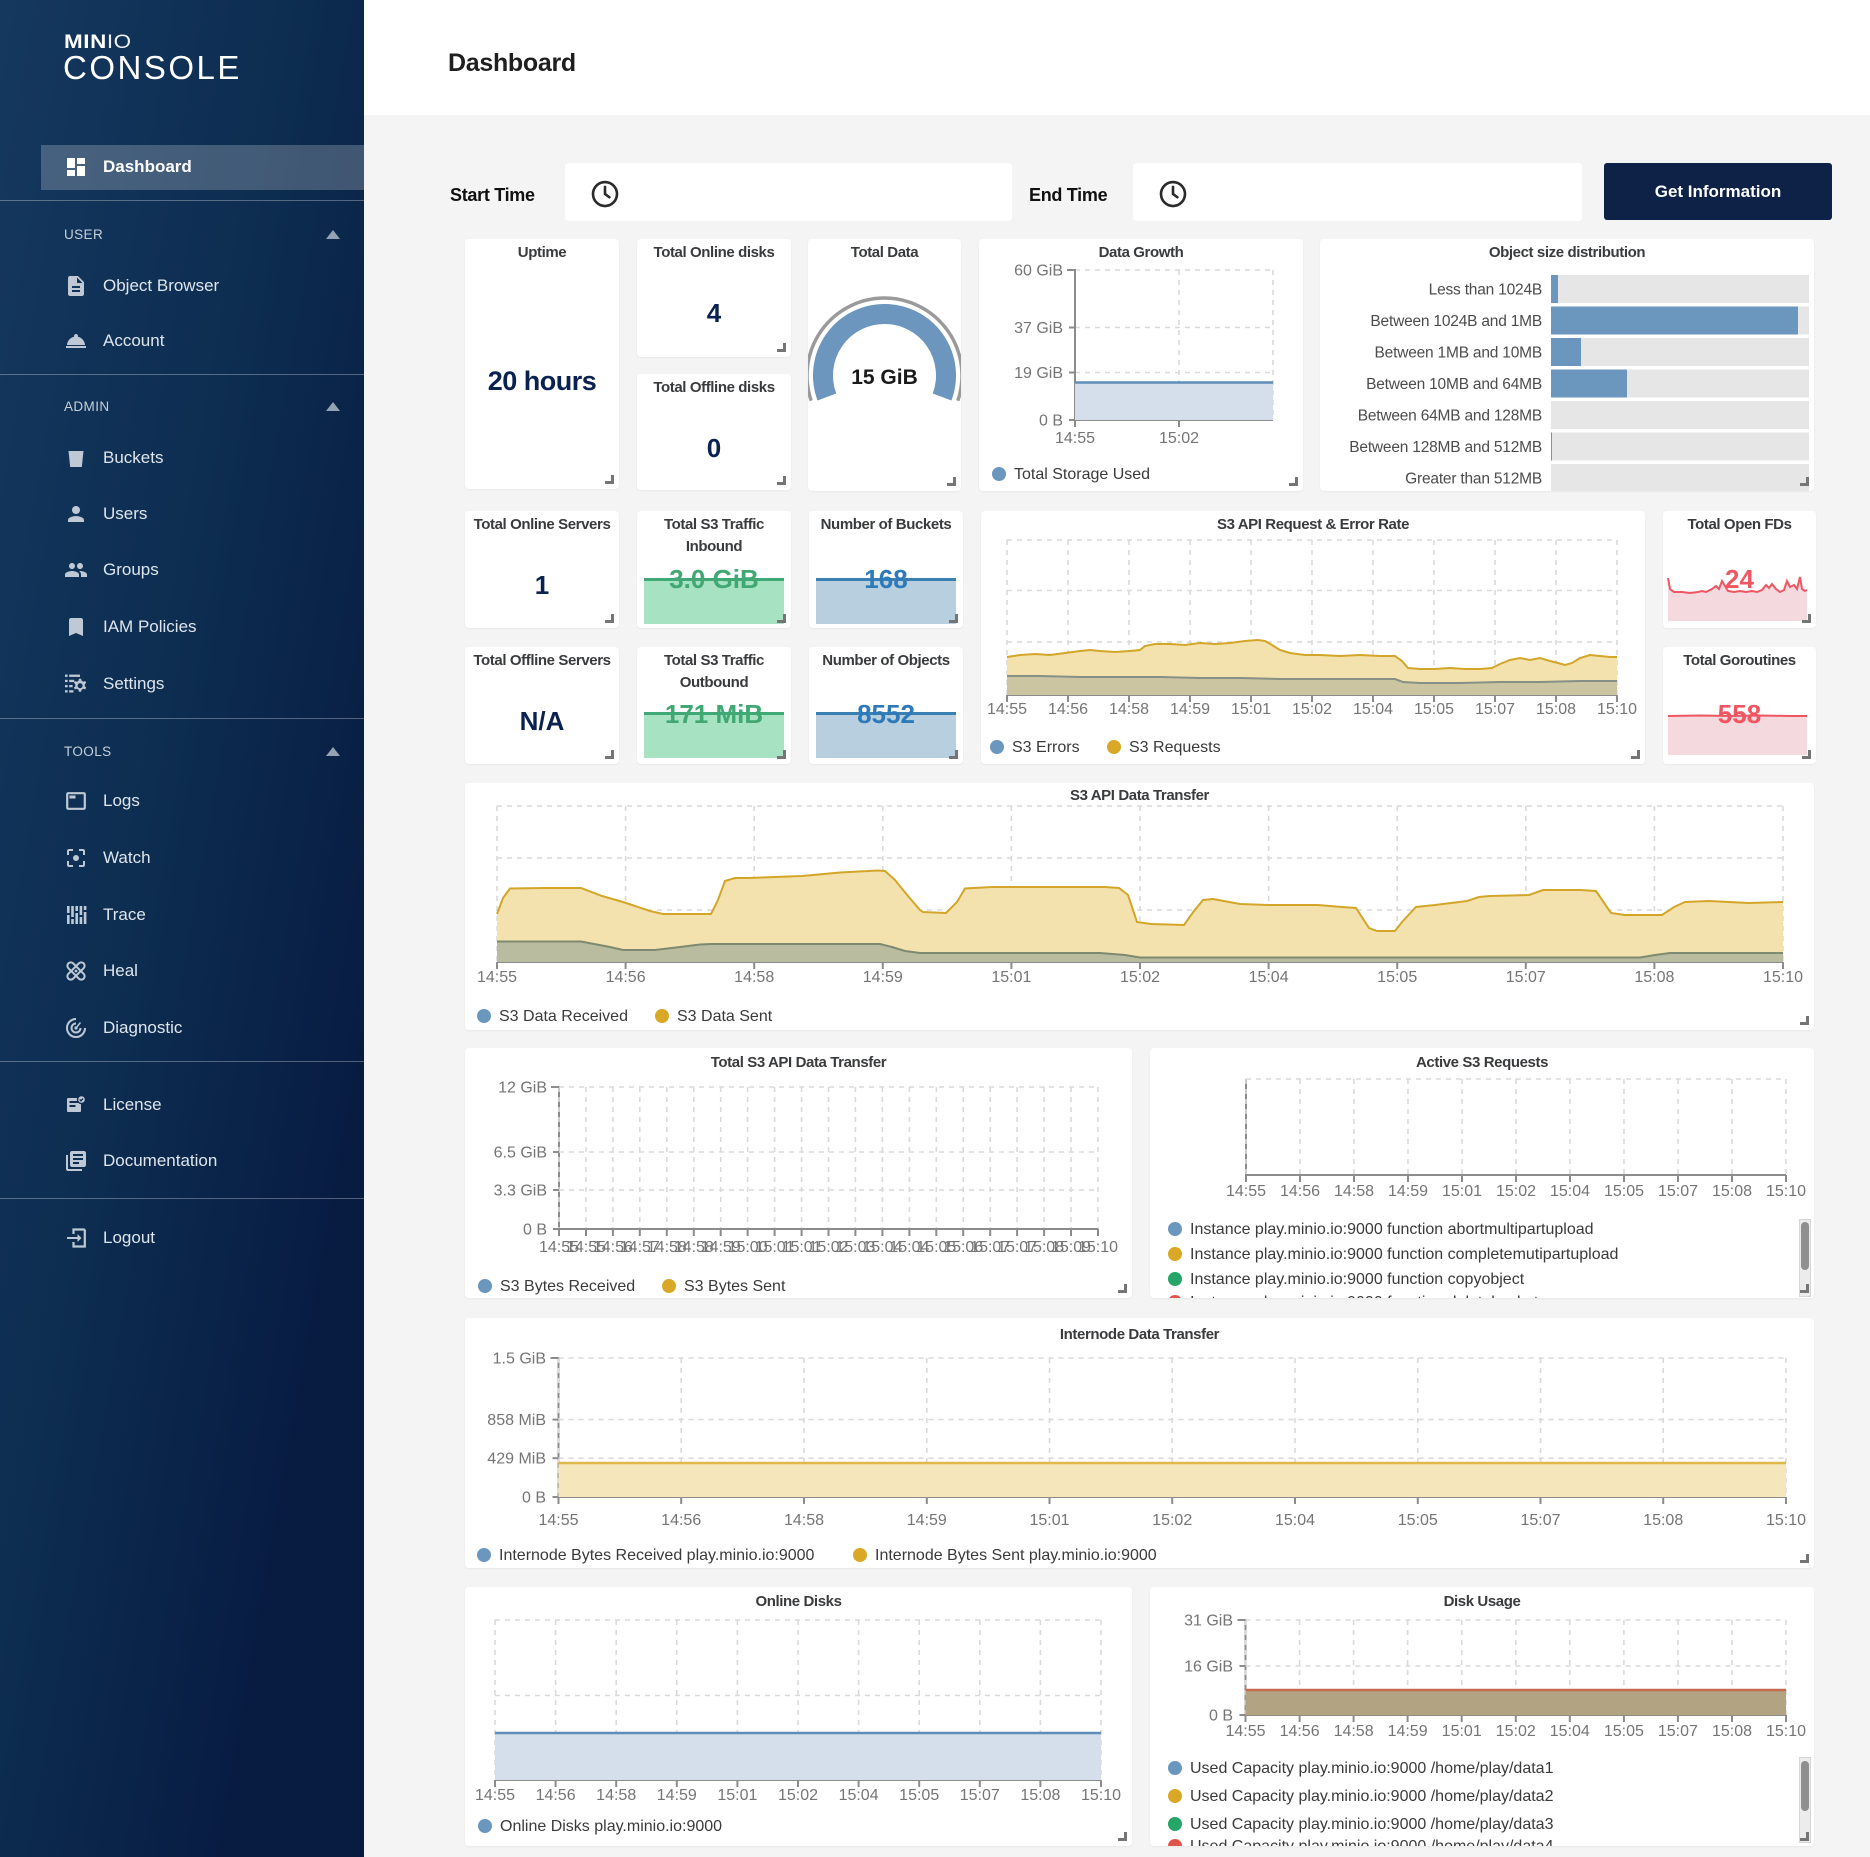 The width and height of the screenshot is (1870, 1857). What do you see at coordinates (1456, 321) in the screenshot?
I see `svg-text: Between 1024B and 1MB` at bounding box center [1456, 321].